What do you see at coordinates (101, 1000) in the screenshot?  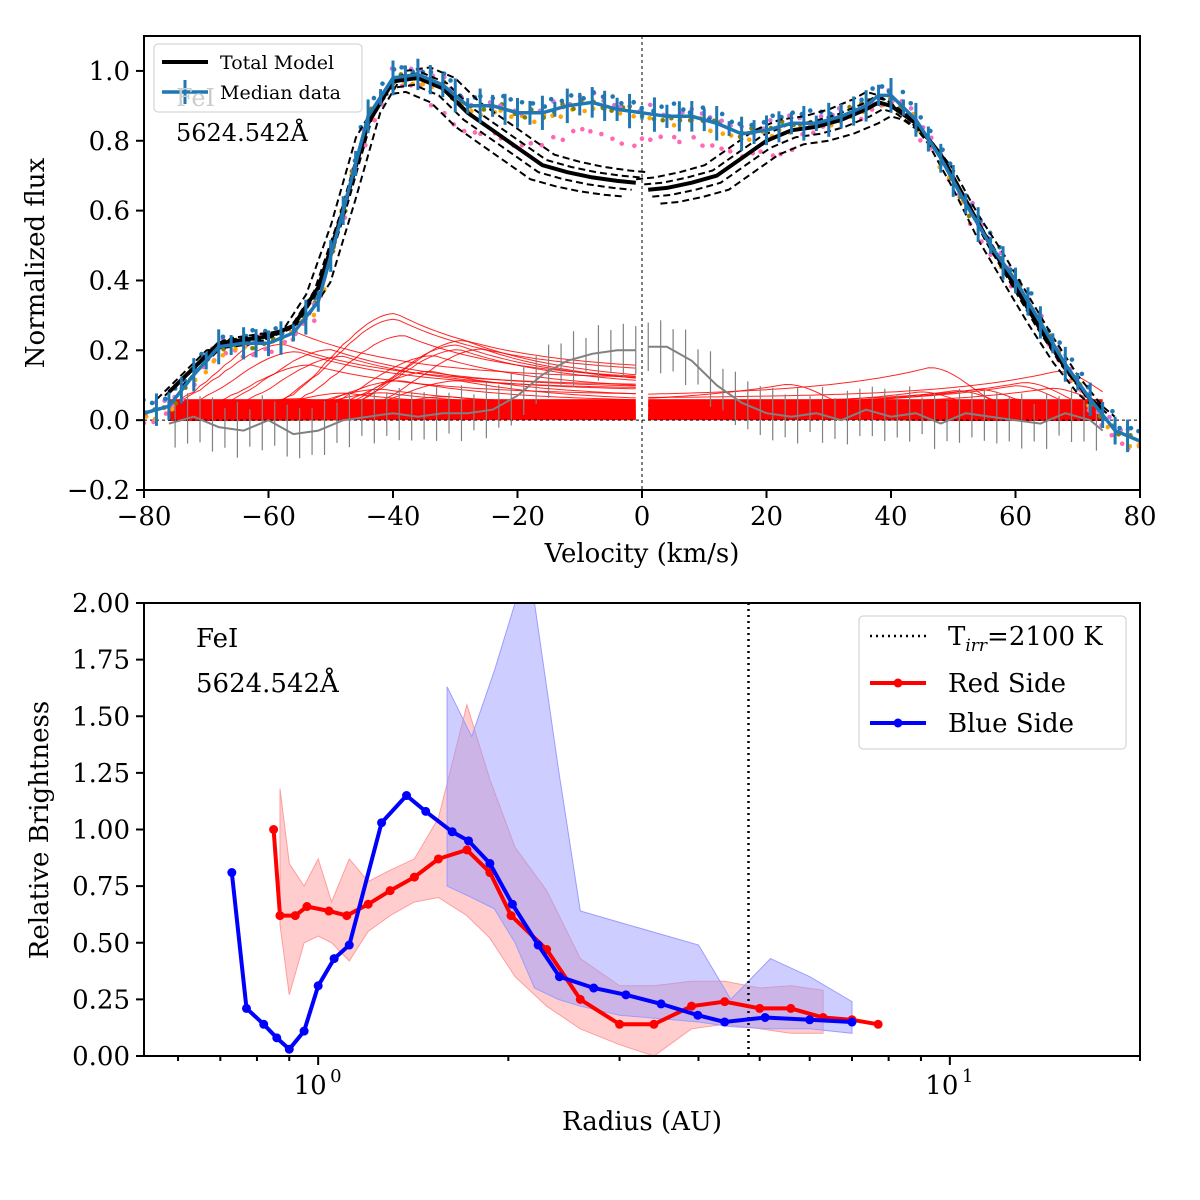 I see `y-tick-label: 0.25` at bounding box center [101, 1000].